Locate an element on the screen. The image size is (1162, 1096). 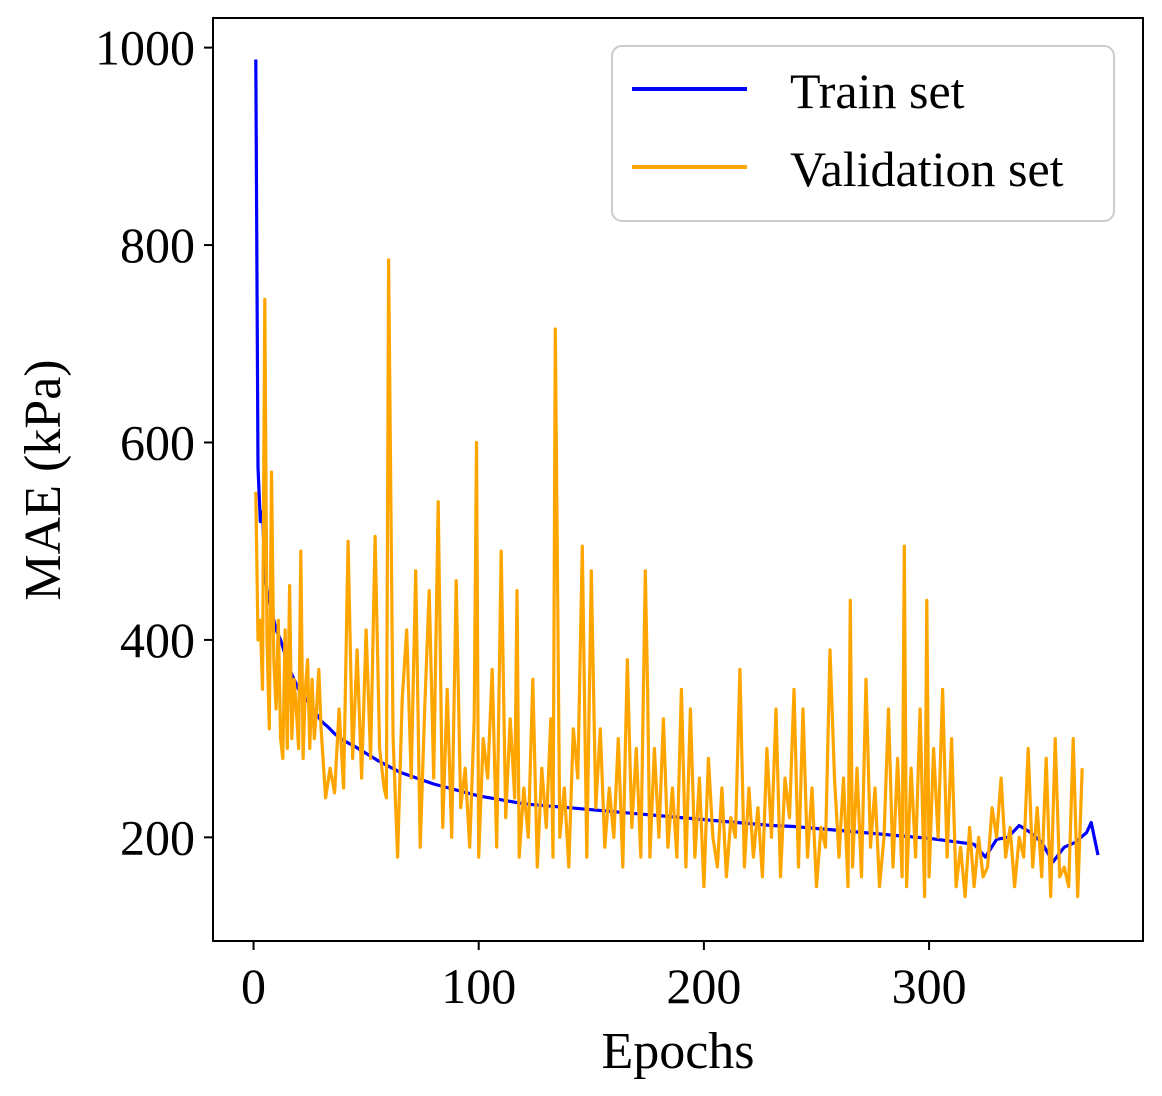
legend: Train set Validation set is located at coordinates (863, 133).